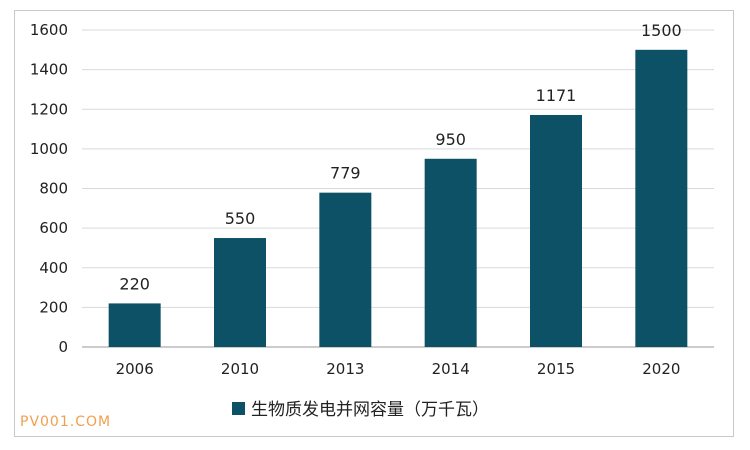 The width and height of the screenshot is (750, 450). What do you see at coordinates (49, 109) in the screenshot?
I see `y-tick-label: 1200` at bounding box center [49, 109].